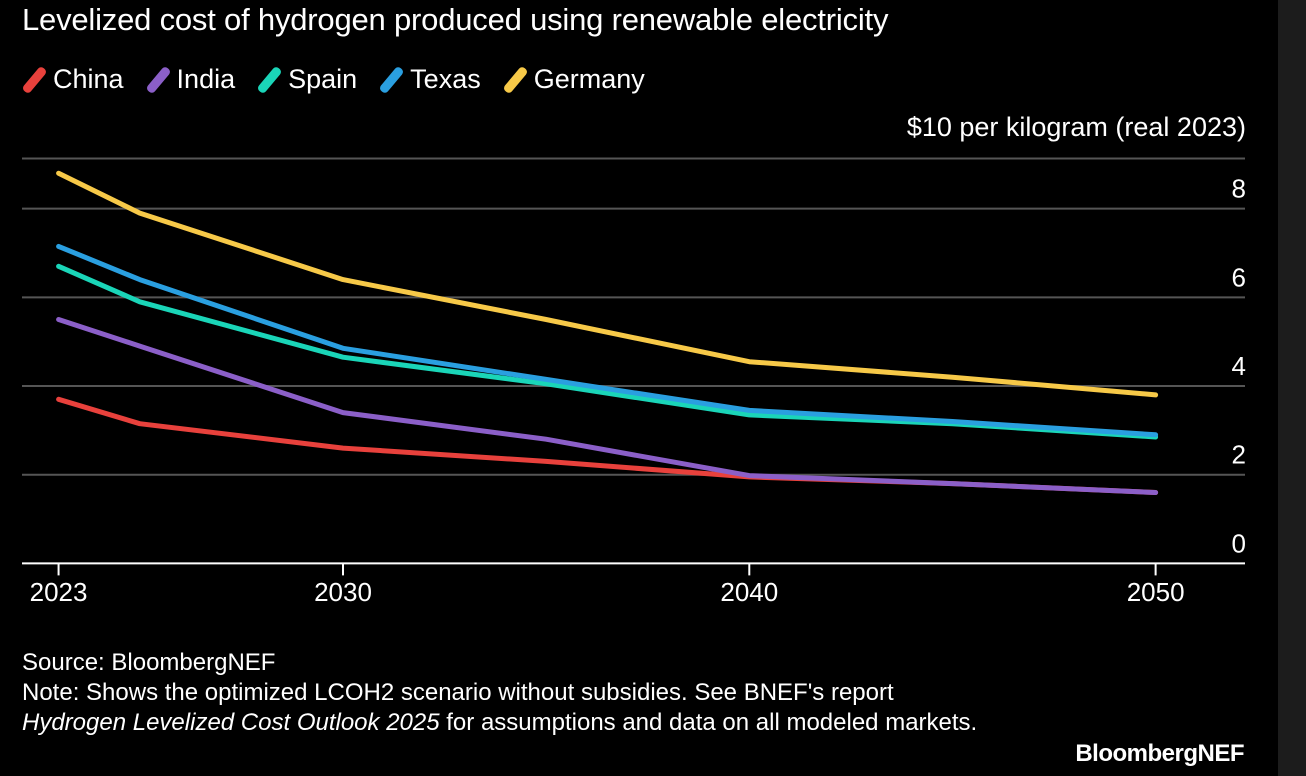 The height and width of the screenshot is (776, 1306). Describe the element at coordinates (343, 592) in the screenshot. I see `x-tick-label-2030: 2030` at that location.